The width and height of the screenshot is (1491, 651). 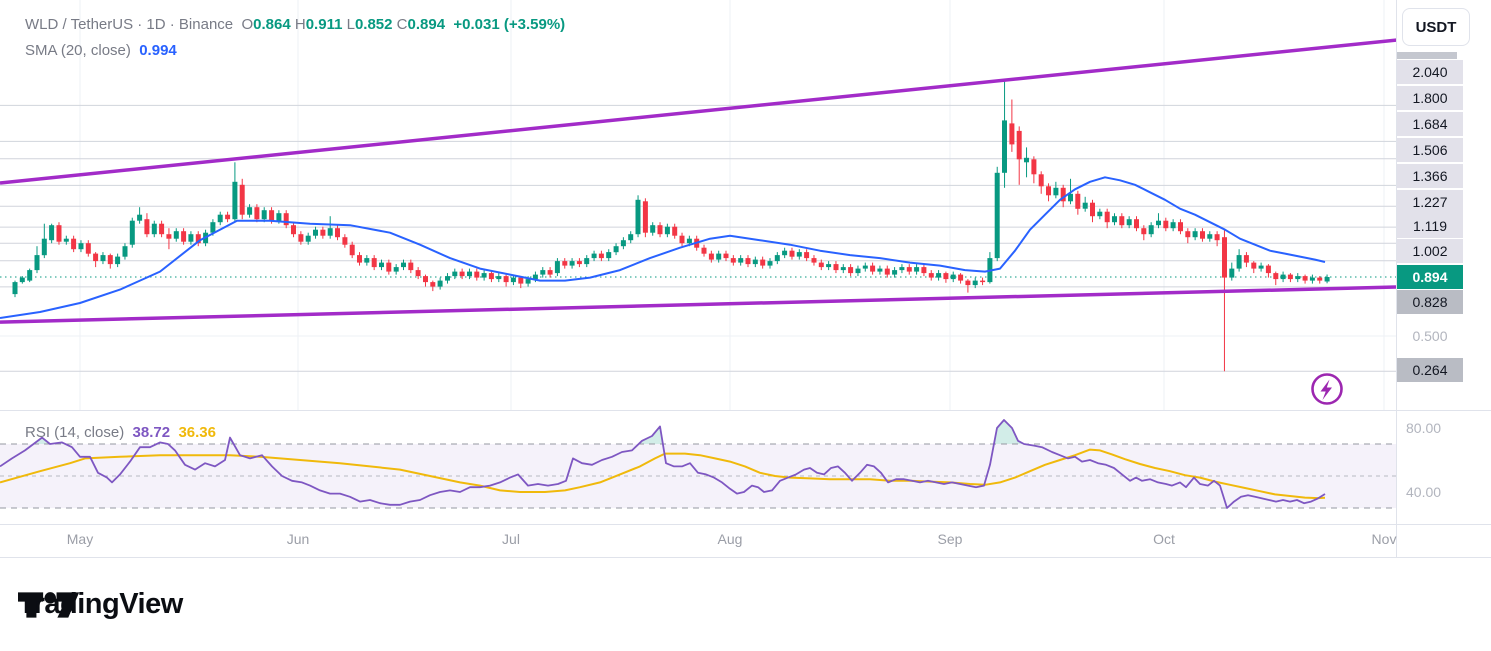 I want to click on price-axis-label: 1.119, so click(x=1430, y=226).